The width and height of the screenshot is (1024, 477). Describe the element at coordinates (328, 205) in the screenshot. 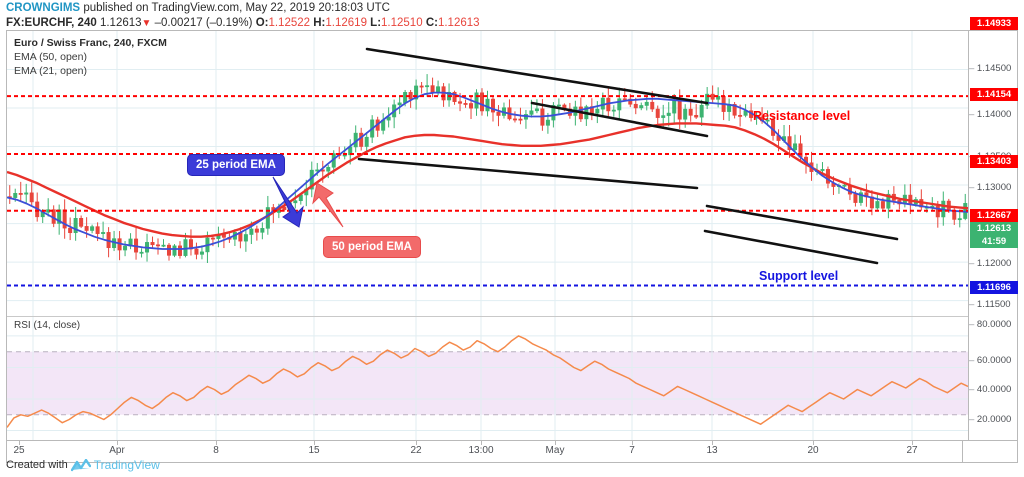

I see `ema50-callout-arrow` at that location.